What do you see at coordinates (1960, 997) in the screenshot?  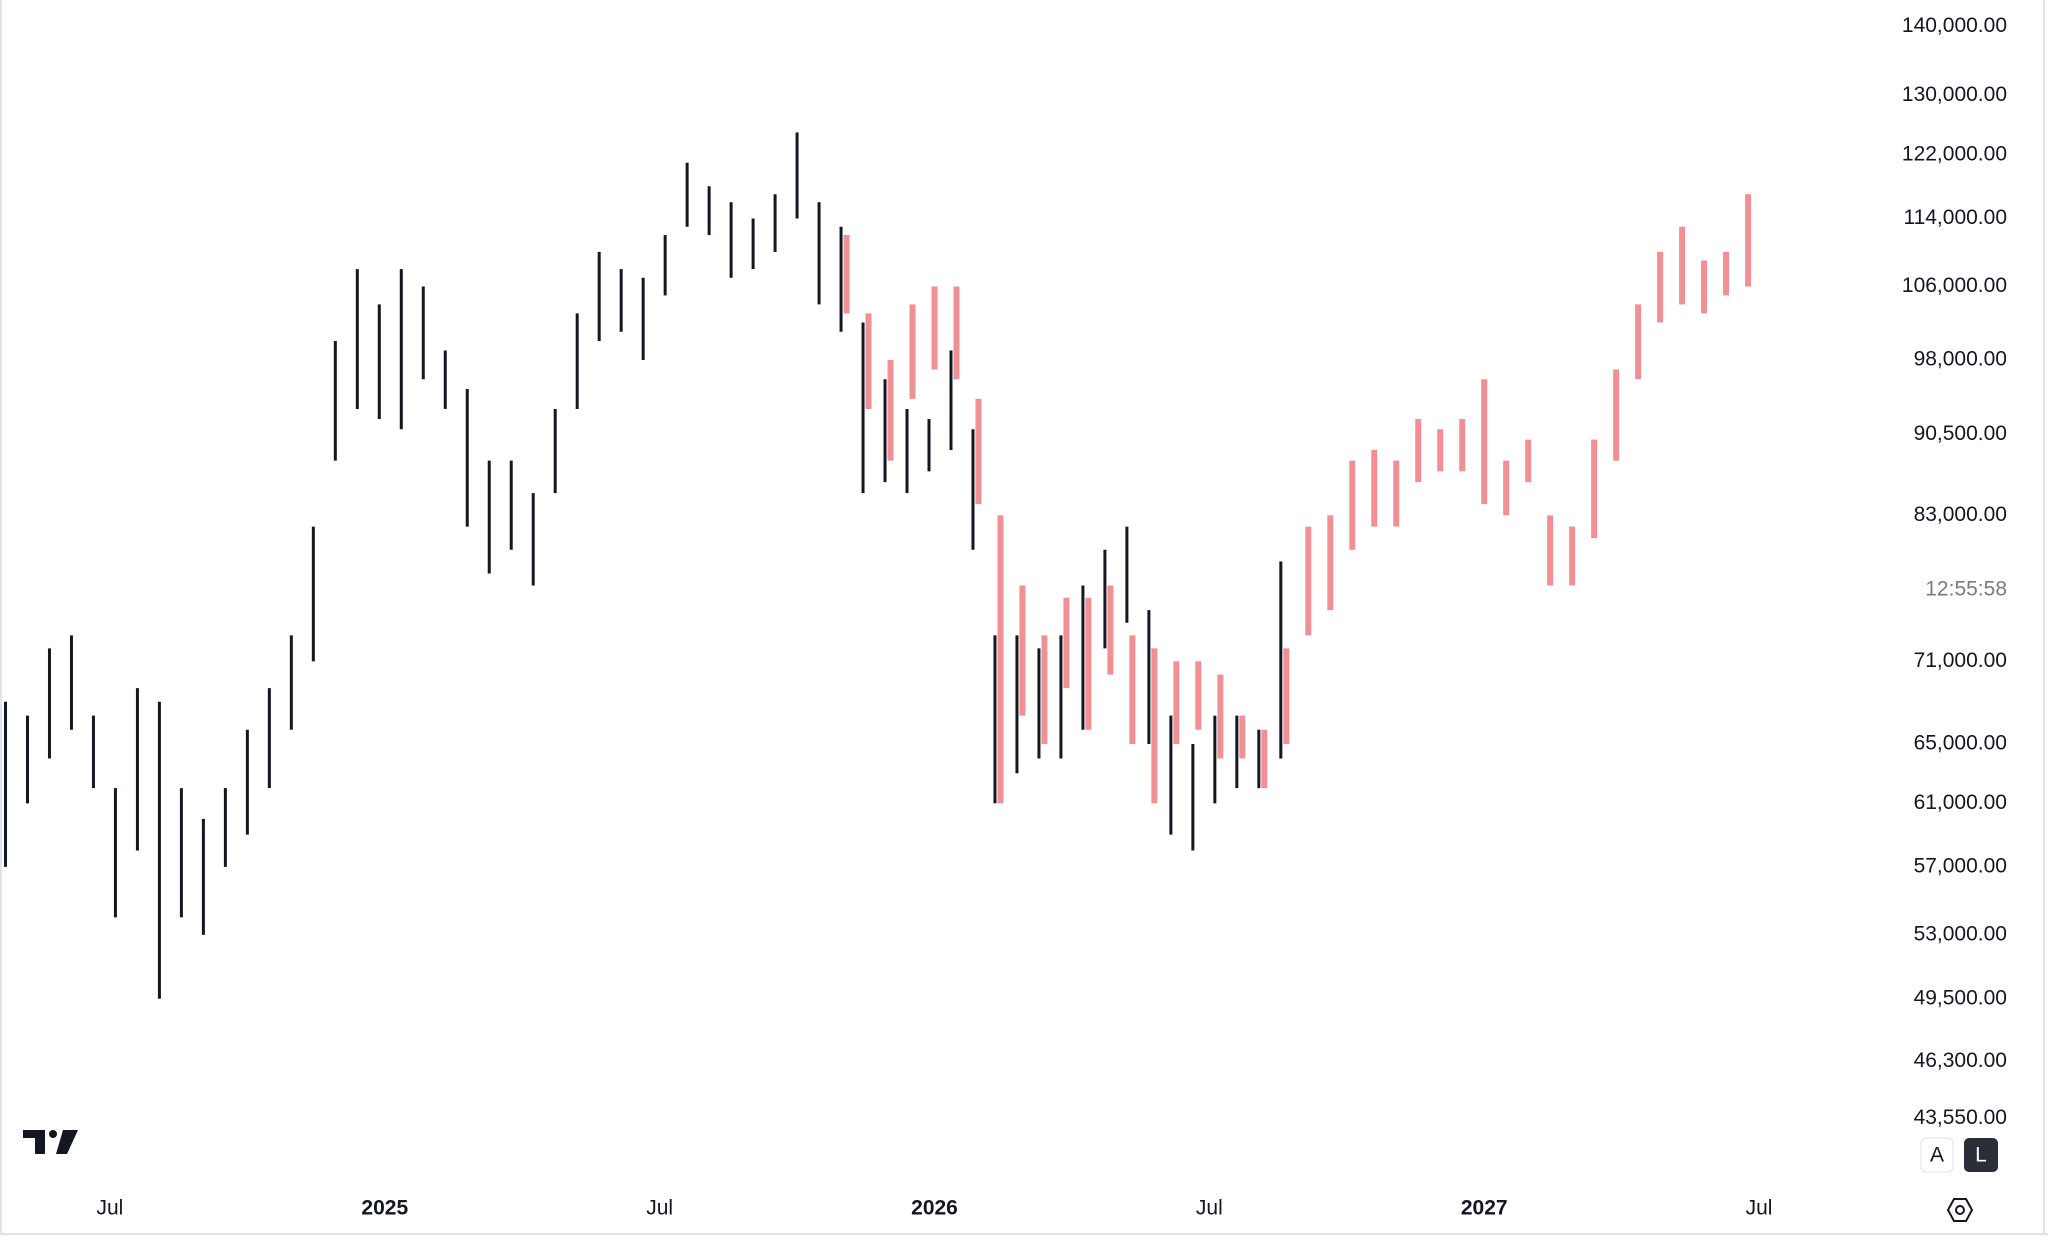 I see `y-tick-label: 49,500.00` at bounding box center [1960, 997].